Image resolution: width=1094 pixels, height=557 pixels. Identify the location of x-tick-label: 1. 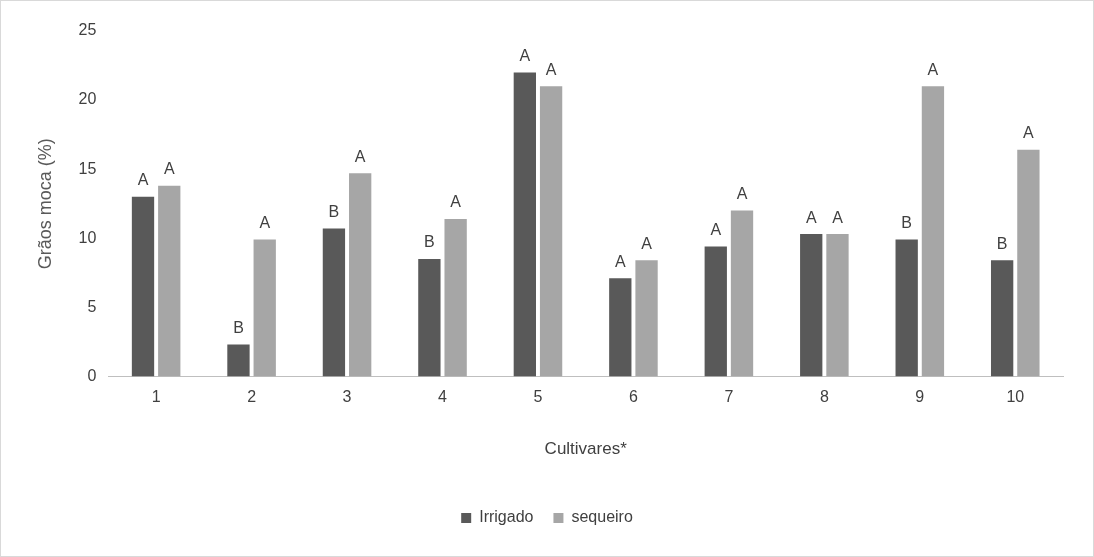
(156, 397).